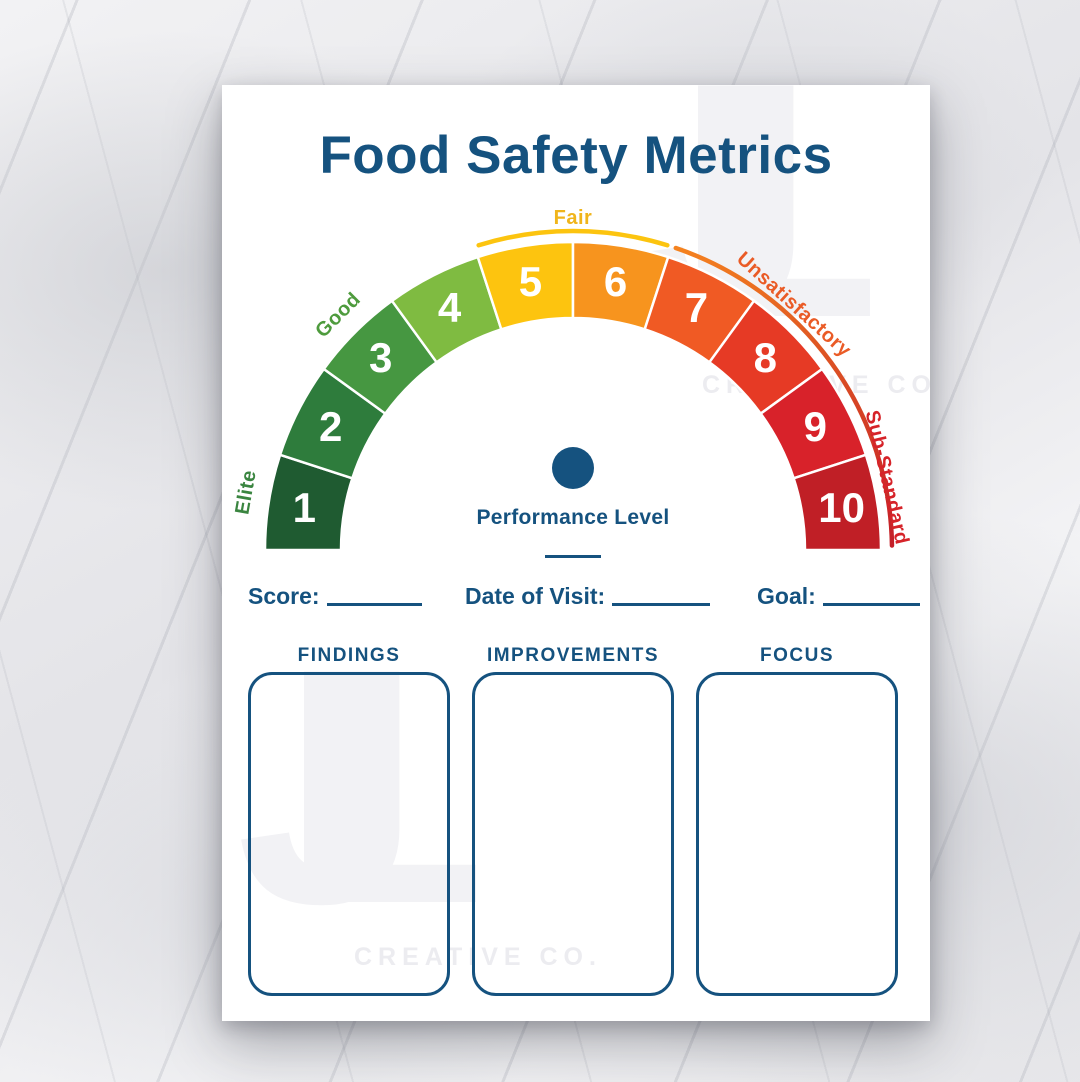 The height and width of the screenshot is (1082, 1080). Describe the element at coordinates (573, 834) in the screenshot. I see `improvements-box` at that location.